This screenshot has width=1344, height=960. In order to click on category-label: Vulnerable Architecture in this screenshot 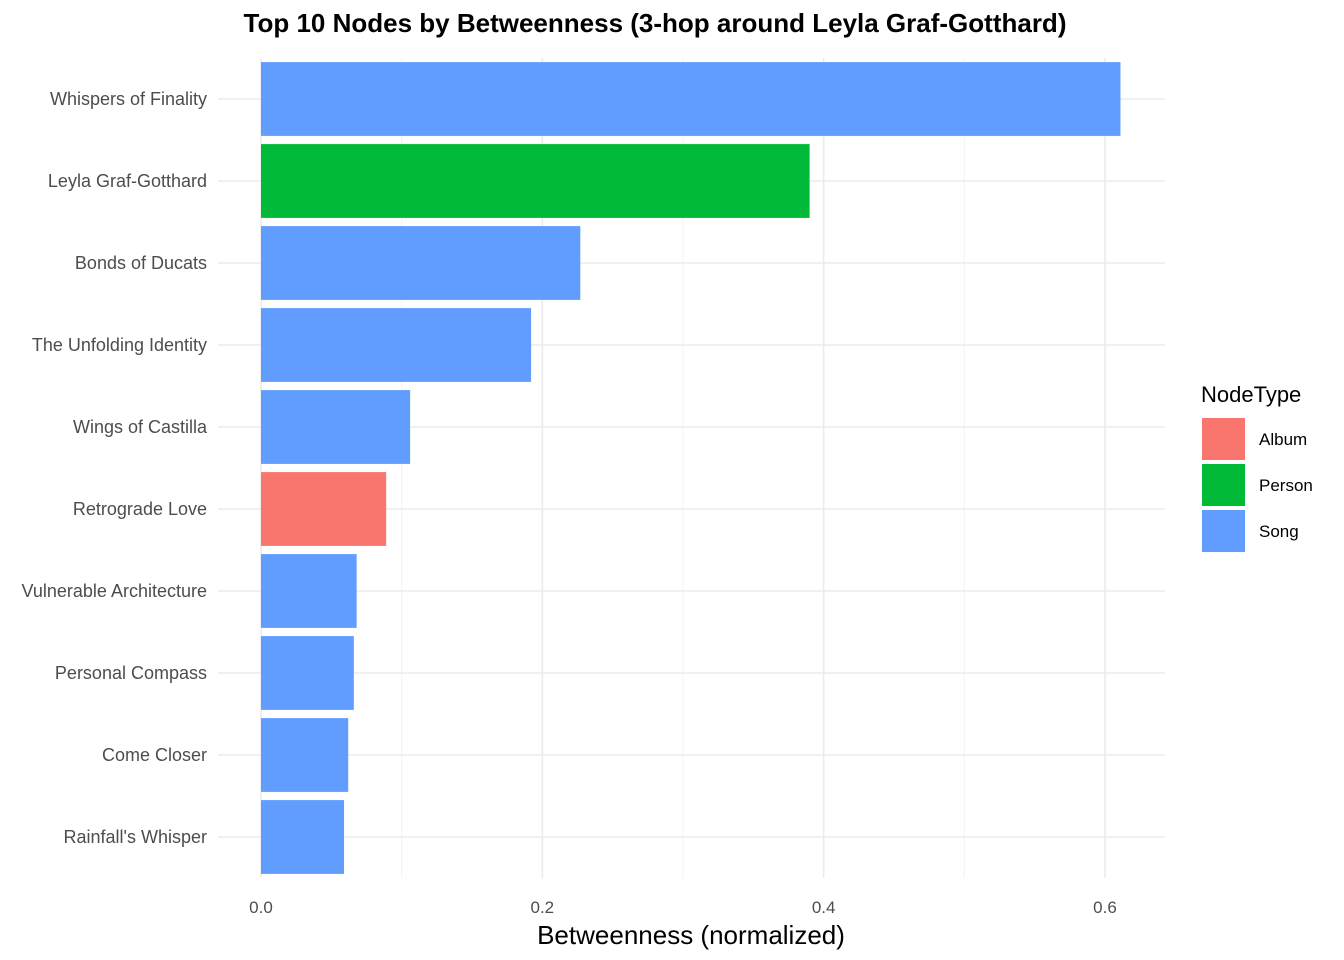, I will do `click(114, 591)`.